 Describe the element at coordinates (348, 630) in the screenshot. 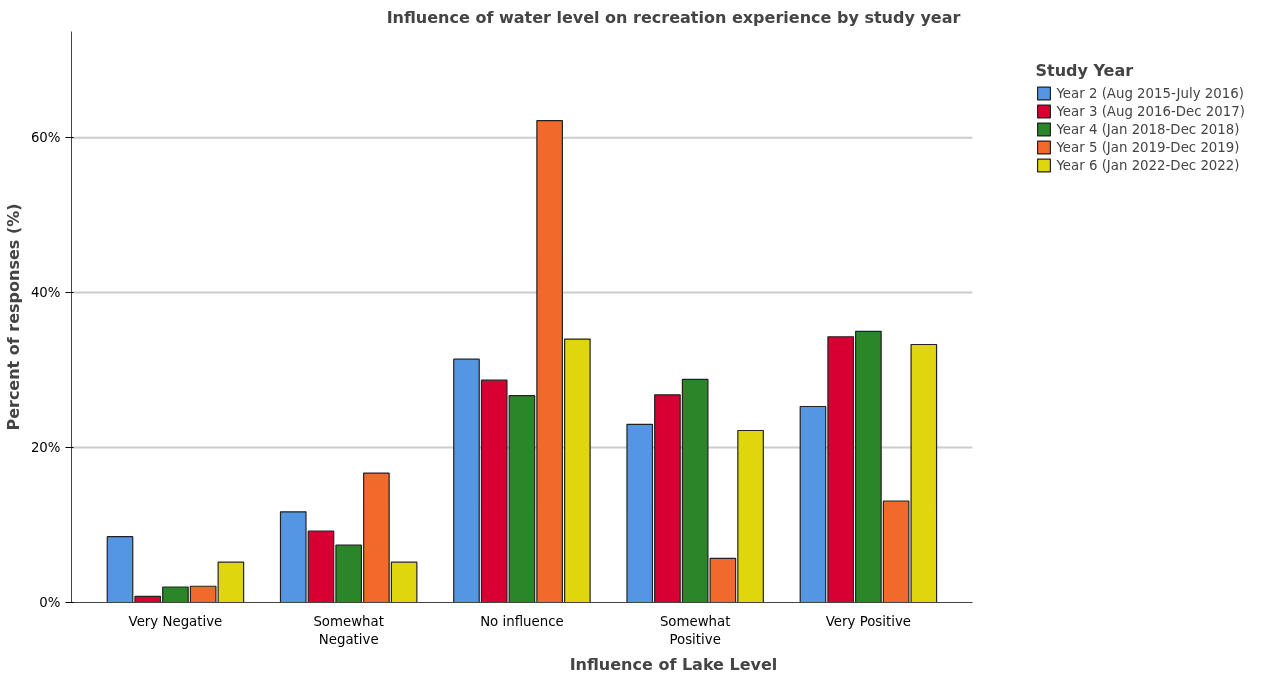

I see `x-tick-label: Somewhat Negative` at that location.